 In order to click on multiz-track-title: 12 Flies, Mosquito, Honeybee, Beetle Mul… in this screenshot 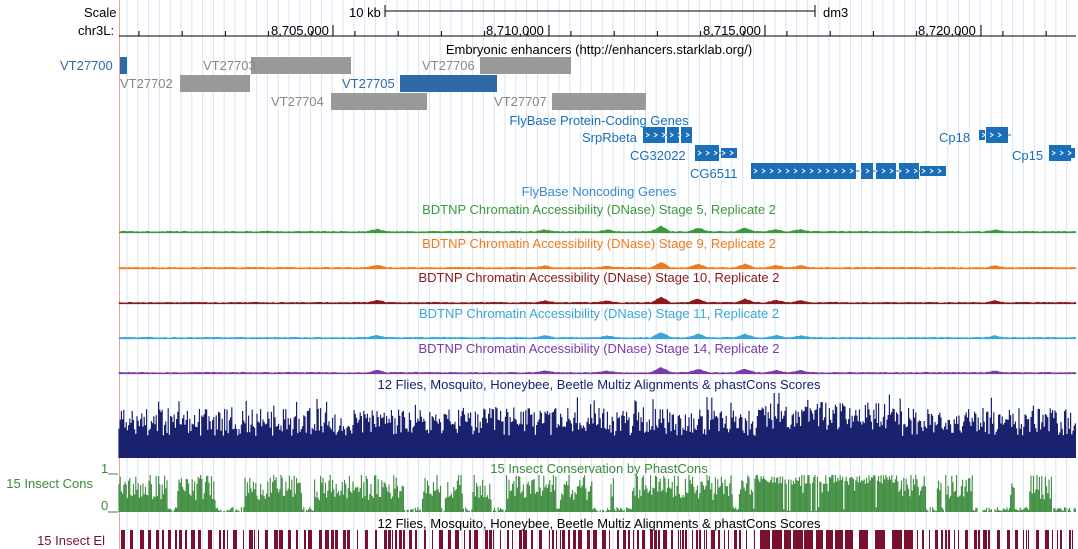, I will do `click(599, 384)`.